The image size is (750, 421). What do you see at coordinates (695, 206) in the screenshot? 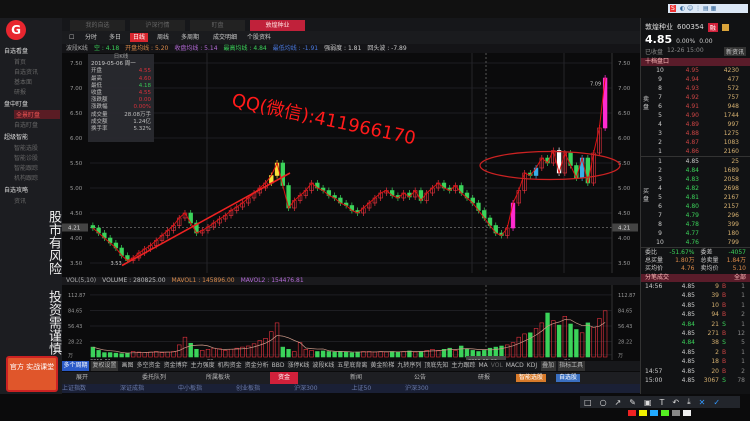
I see `bid-row: 6 4.80 2157` at bounding box center [695, 206].